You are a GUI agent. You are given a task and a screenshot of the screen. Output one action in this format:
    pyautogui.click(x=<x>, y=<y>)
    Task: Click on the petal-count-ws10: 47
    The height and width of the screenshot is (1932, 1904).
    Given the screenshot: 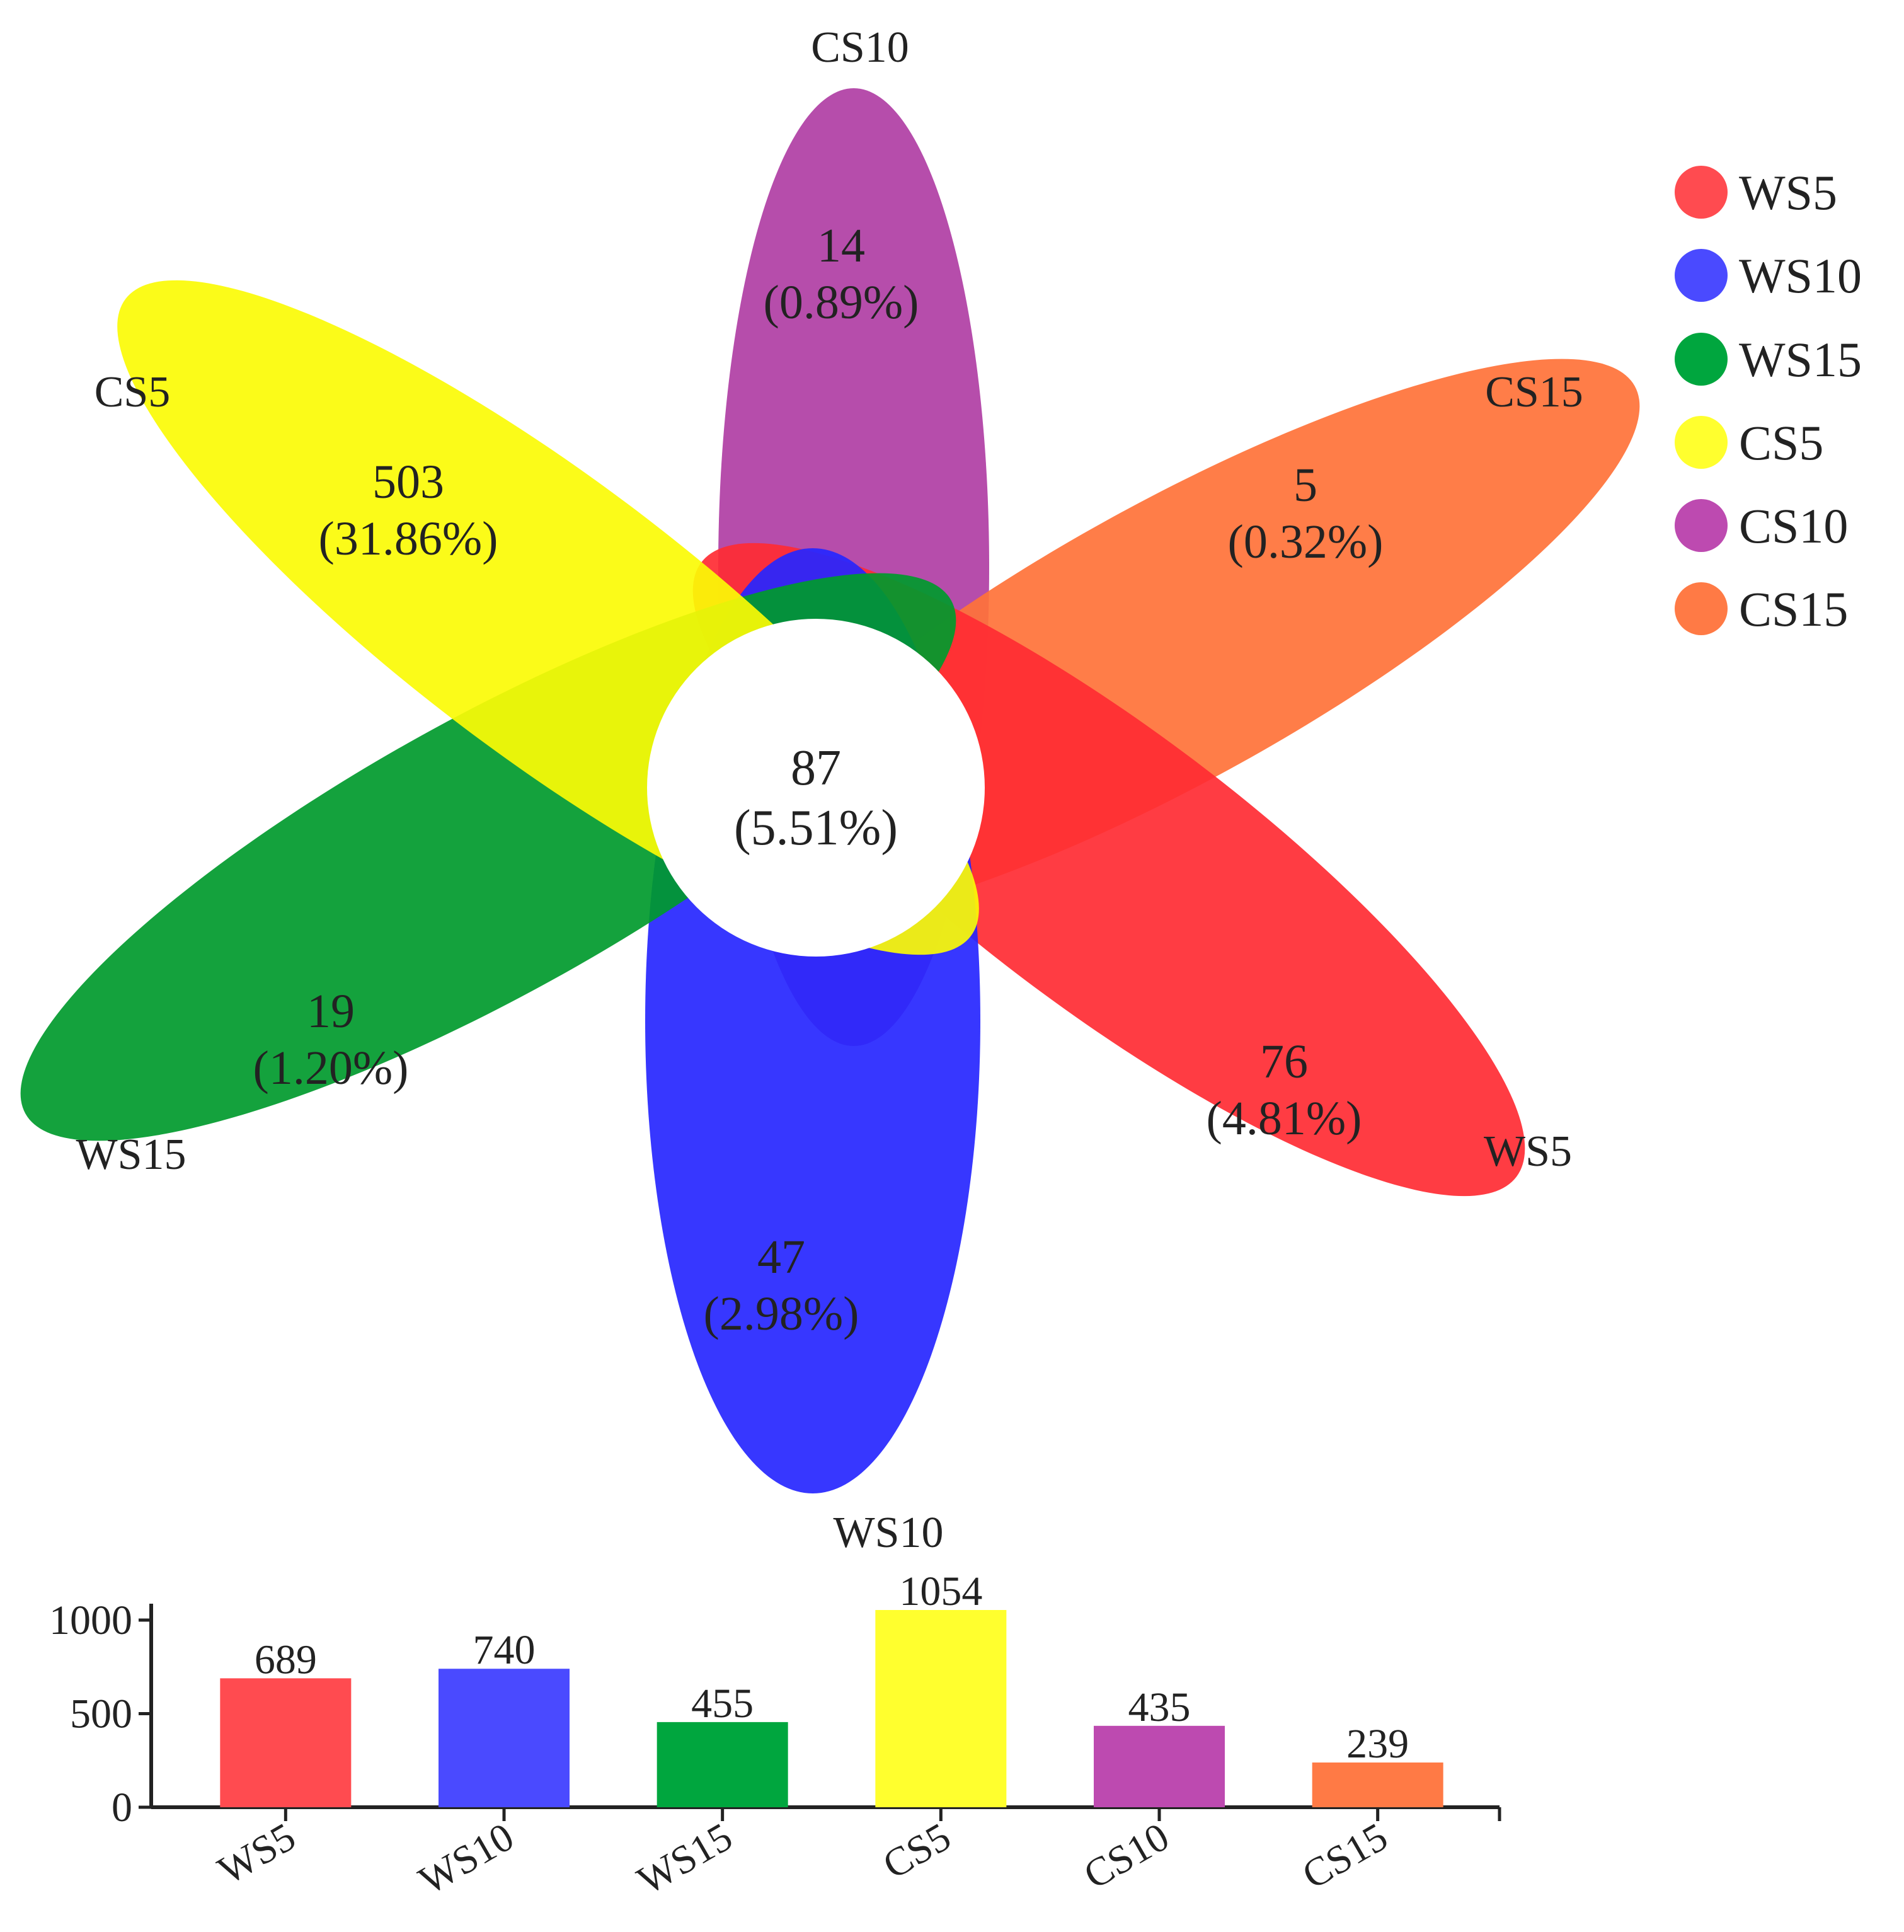 What is the action you would take?
    pyautogui.click(x=781, y=1257)
    